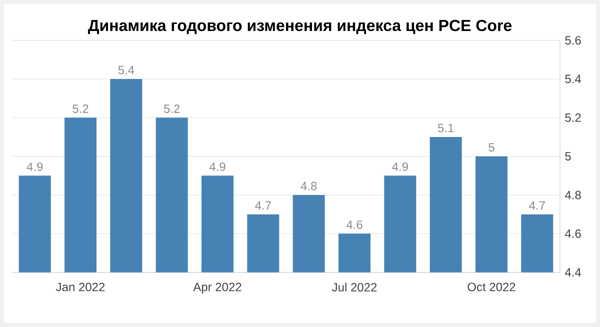 This screenshot has width=600, height=327. Describe the element at coordinates (300, 27) in the screenshot. I see `chart-title: Динамика годового изменения индекса цен PCE Core` at that location.